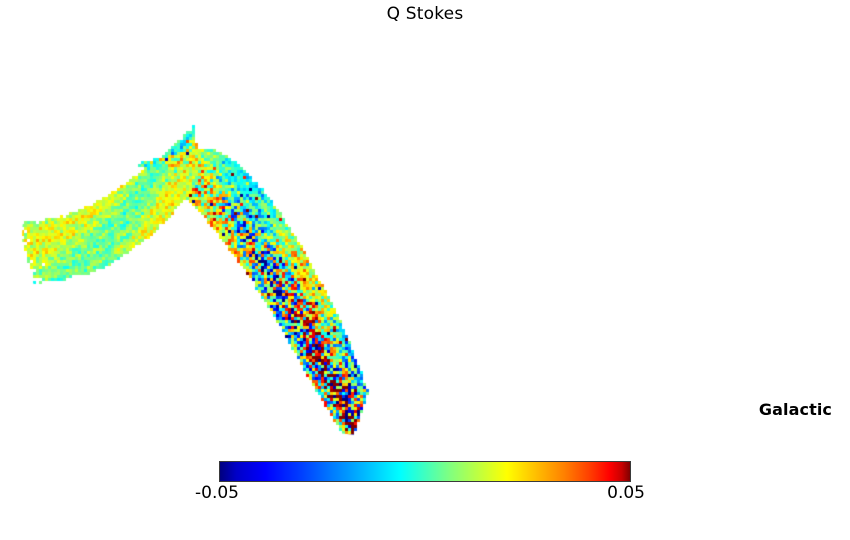 The height and width of the screenshot is (540, 850). Describe the element at coordinates (795, 409) in the screenshot. I see `coordinate-system-label: Galactic` at that location.